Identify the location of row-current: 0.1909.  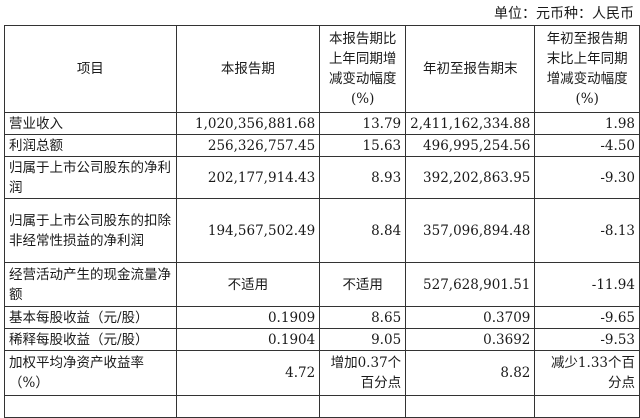
(248, 317).